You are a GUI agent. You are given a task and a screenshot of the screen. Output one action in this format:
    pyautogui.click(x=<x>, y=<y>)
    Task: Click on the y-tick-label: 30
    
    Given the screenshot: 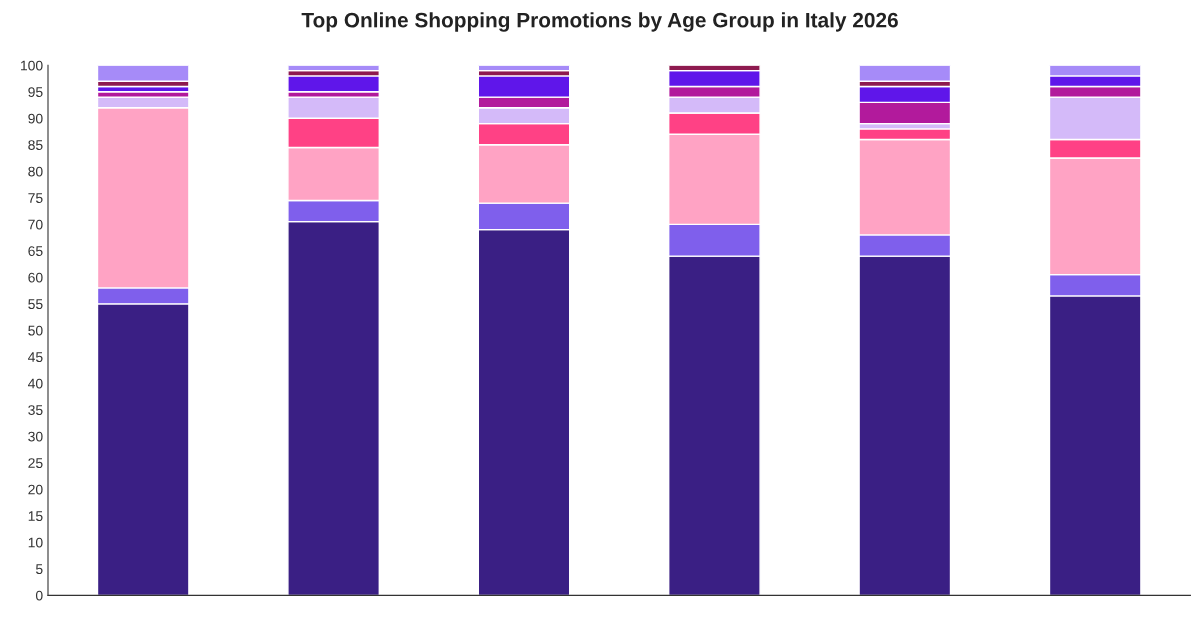 What is the action you would take?
    pyautogui.click(x=35, y=436)
    